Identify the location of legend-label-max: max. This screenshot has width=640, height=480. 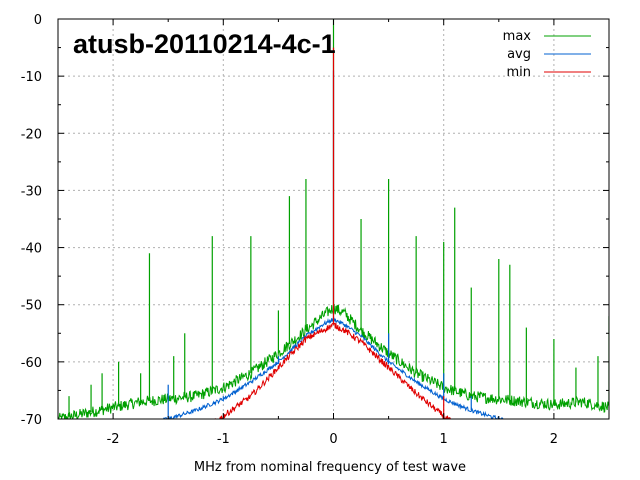
(517, 36).